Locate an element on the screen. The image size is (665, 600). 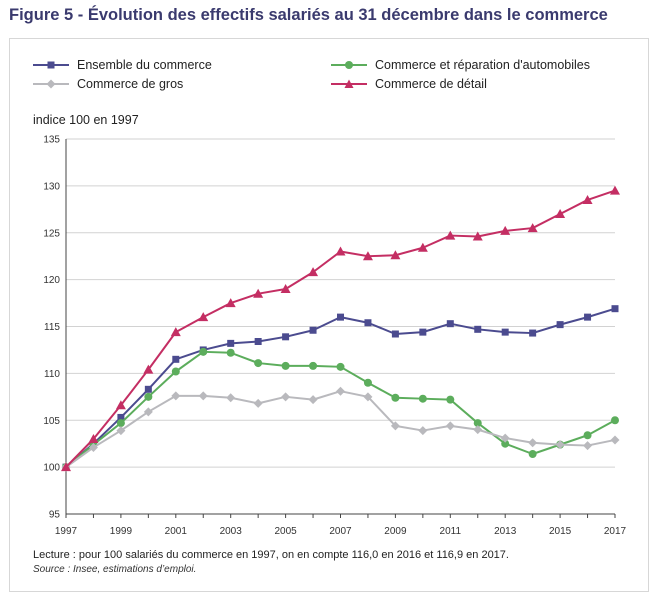
legend-square-marker-icon is located at coordinates (51, 65).